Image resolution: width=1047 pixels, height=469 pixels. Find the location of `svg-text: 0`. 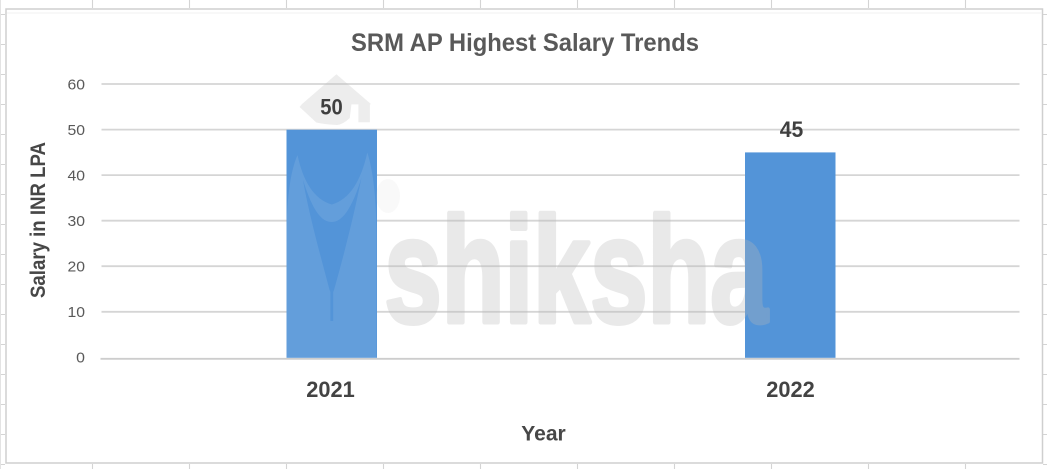

svg-text: 0 is located at coordinates (80, 358).